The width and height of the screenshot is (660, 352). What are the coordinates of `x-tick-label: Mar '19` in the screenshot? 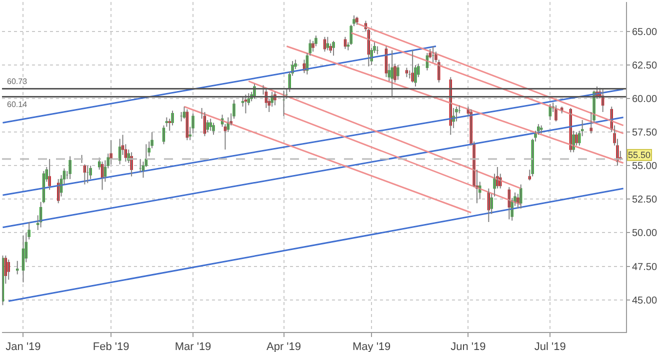 It's located at (193, 346).